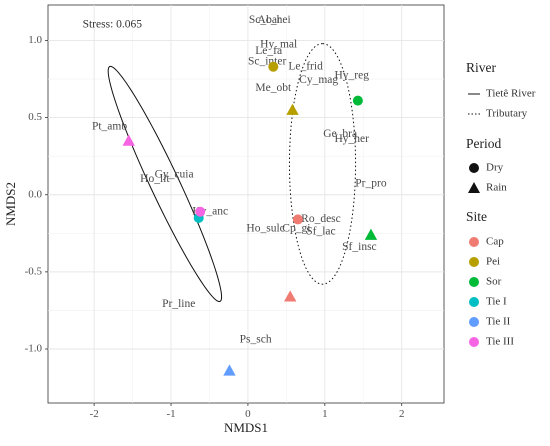 The height and width of the screenshot is (446, 550). Describe the element at coordinates (340, 134) in the screenshot. I see `species-label: Ge_bra` at that location.